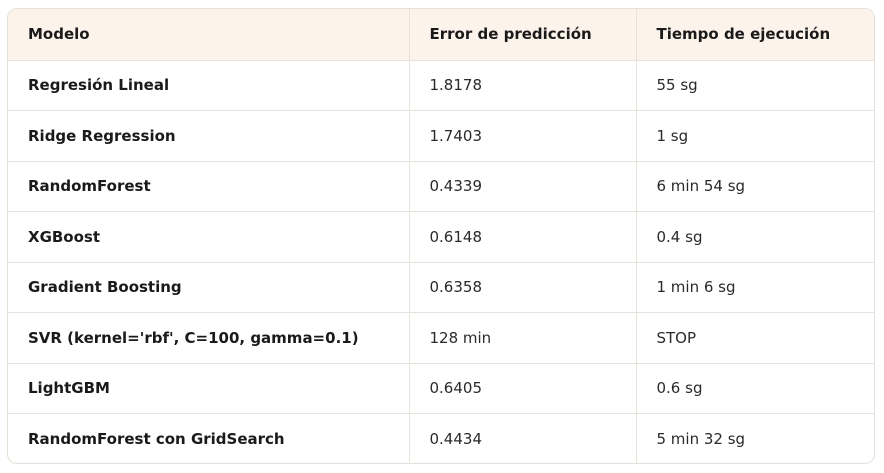 Image resolution: width=884 pixels, height=473 pixels. Describe the element at coordinates (208, 85) in the screenshot. I see `cell-model: Regresión Lineal` at that location.